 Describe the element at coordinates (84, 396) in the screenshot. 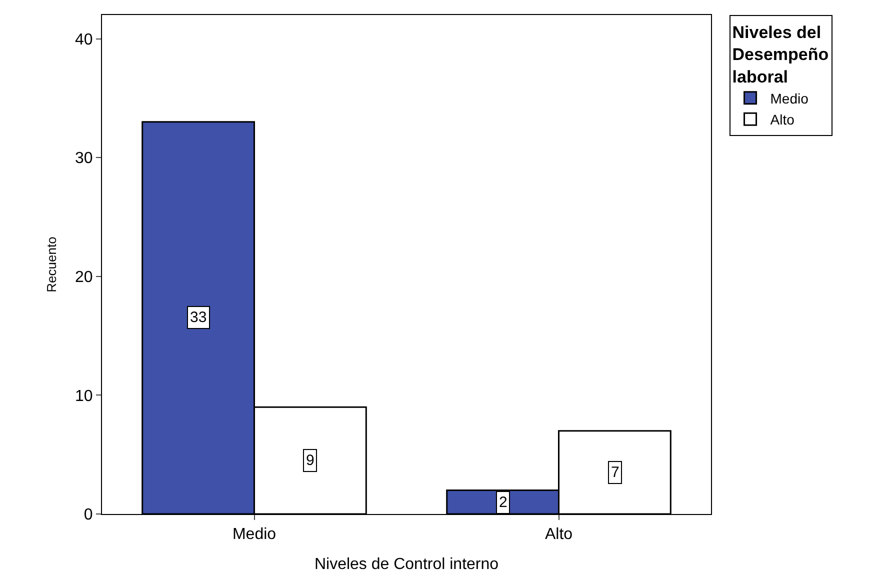

I see `y-tick-label: 10` at that location.